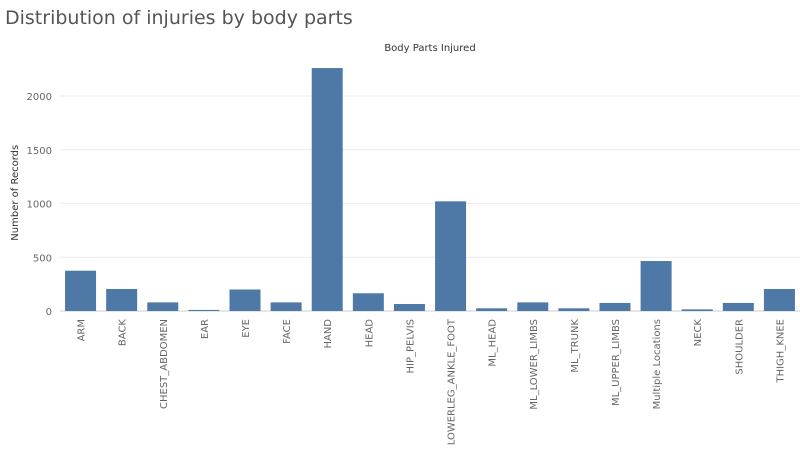 The image size is (800, 454). I want to click on y-axis-ticks: 0 500 1000 1500 2000, so click(39, 205).